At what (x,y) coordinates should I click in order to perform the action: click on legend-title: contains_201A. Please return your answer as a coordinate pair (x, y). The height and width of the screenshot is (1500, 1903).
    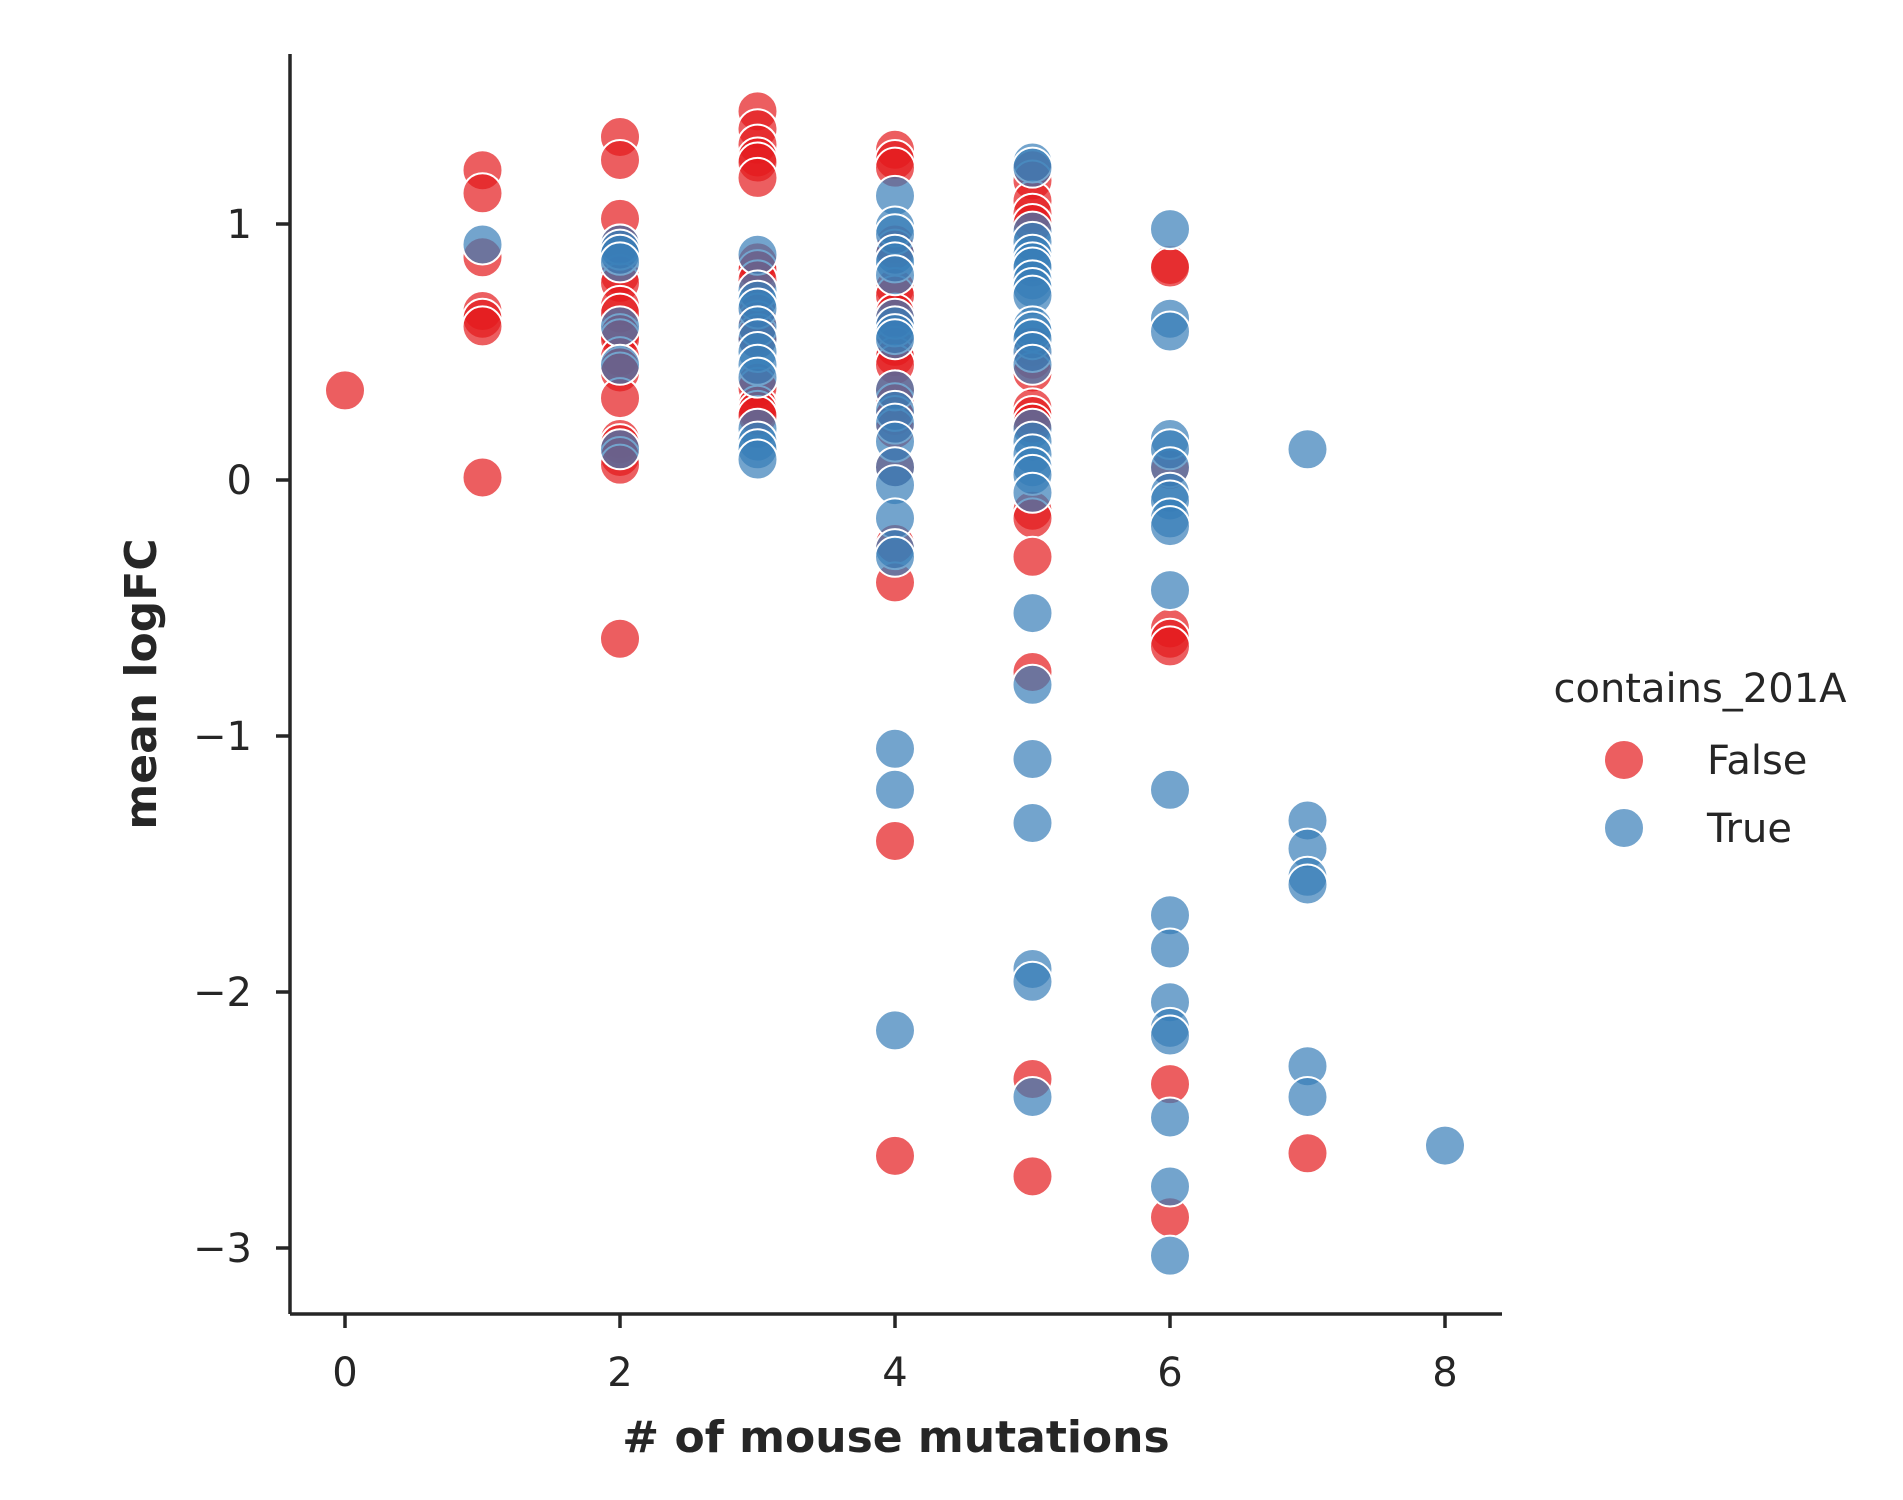
    Looking at the image, I should click on (1700, 689).